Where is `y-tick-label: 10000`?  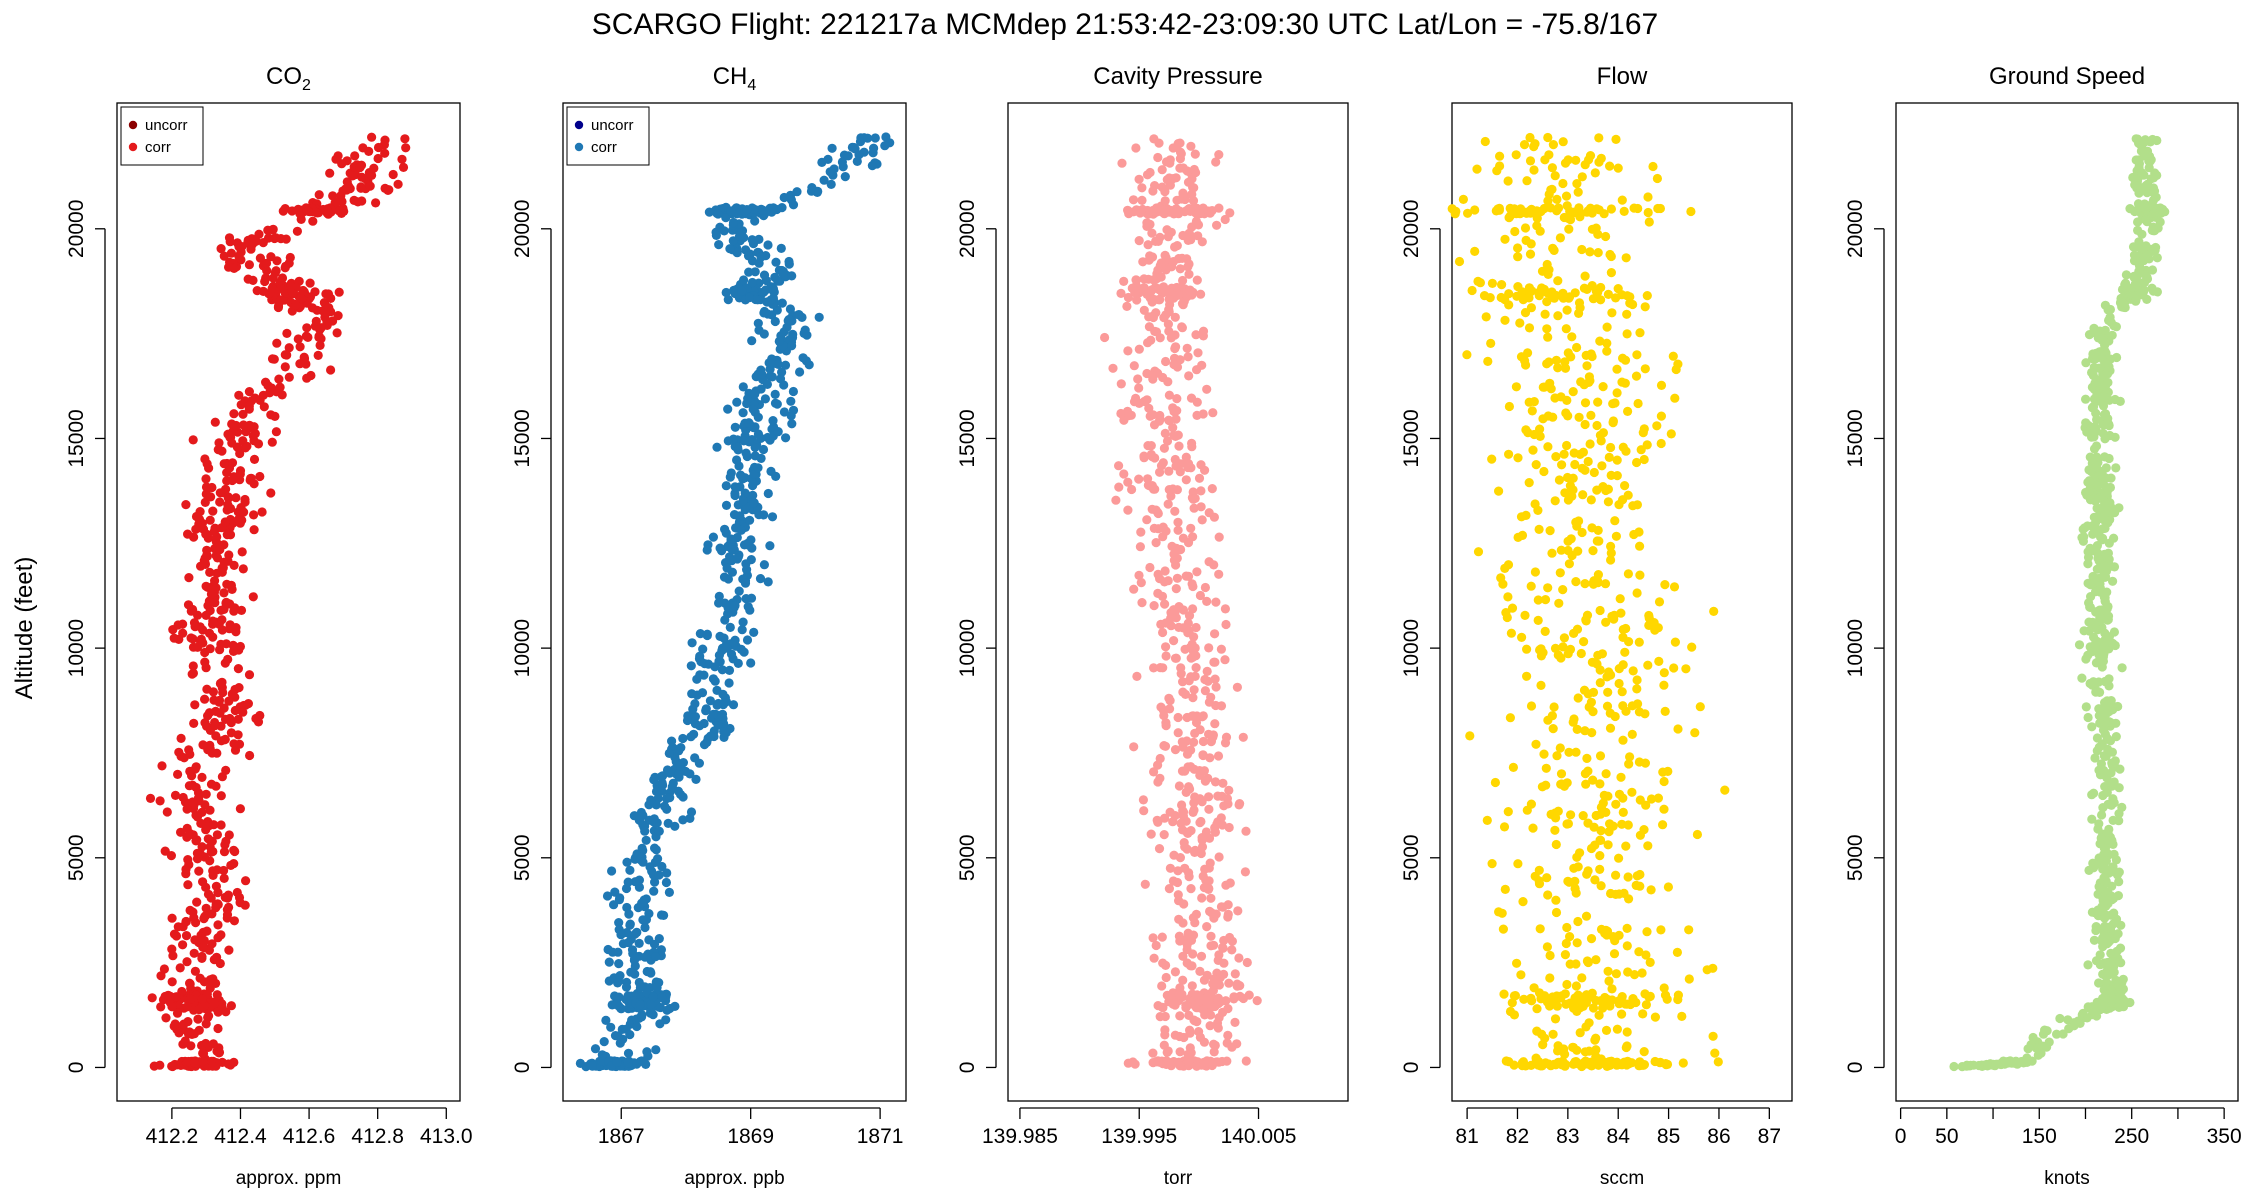 y-tick-label: 10000 is located at coordinates (76, 648).